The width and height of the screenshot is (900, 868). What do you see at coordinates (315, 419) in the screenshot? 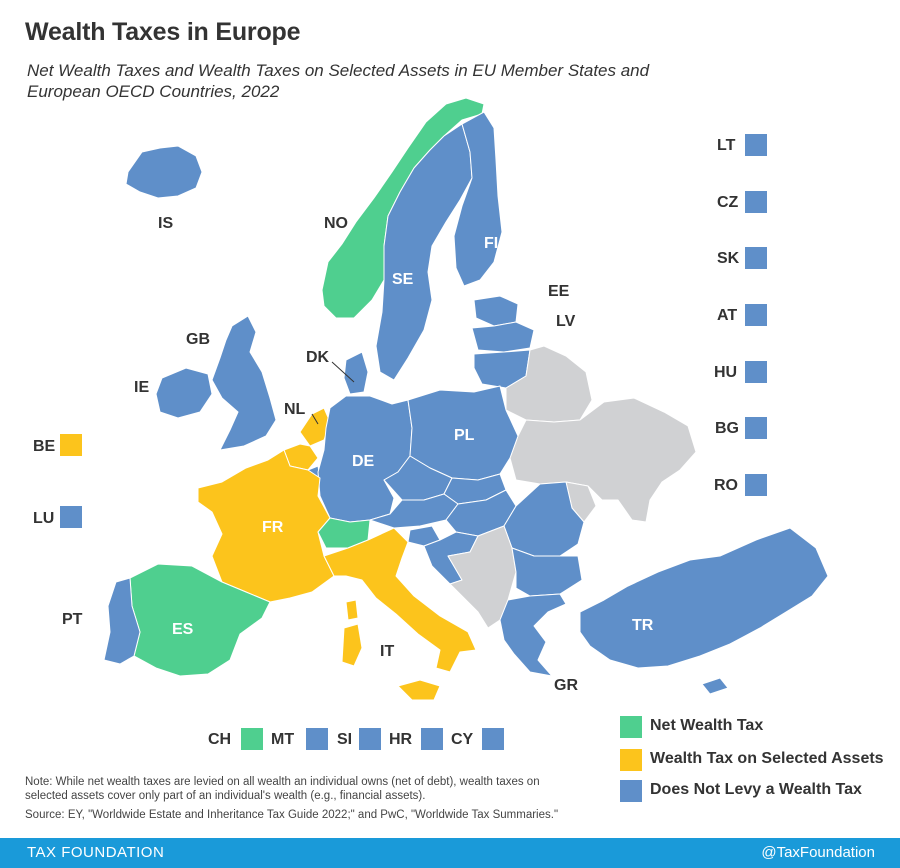
I see `nl-pointer` at bounding box center [315, 419].